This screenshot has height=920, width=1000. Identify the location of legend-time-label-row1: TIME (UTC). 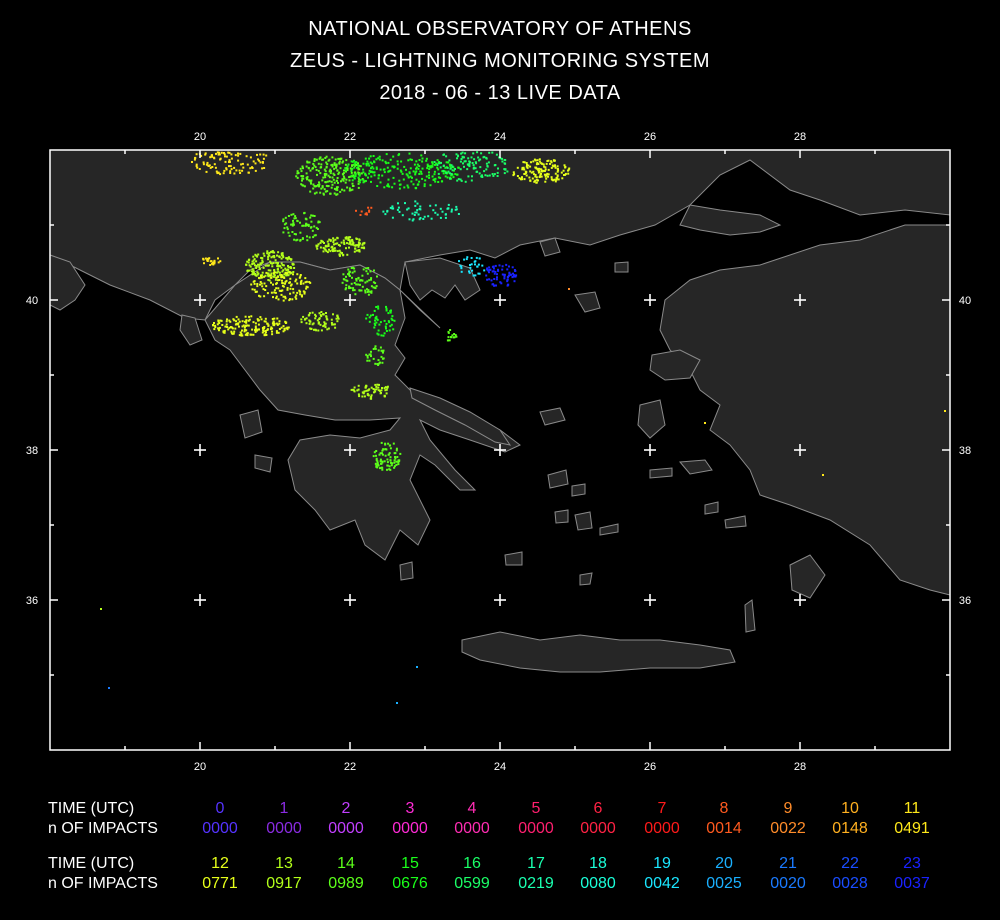
(91, 808).